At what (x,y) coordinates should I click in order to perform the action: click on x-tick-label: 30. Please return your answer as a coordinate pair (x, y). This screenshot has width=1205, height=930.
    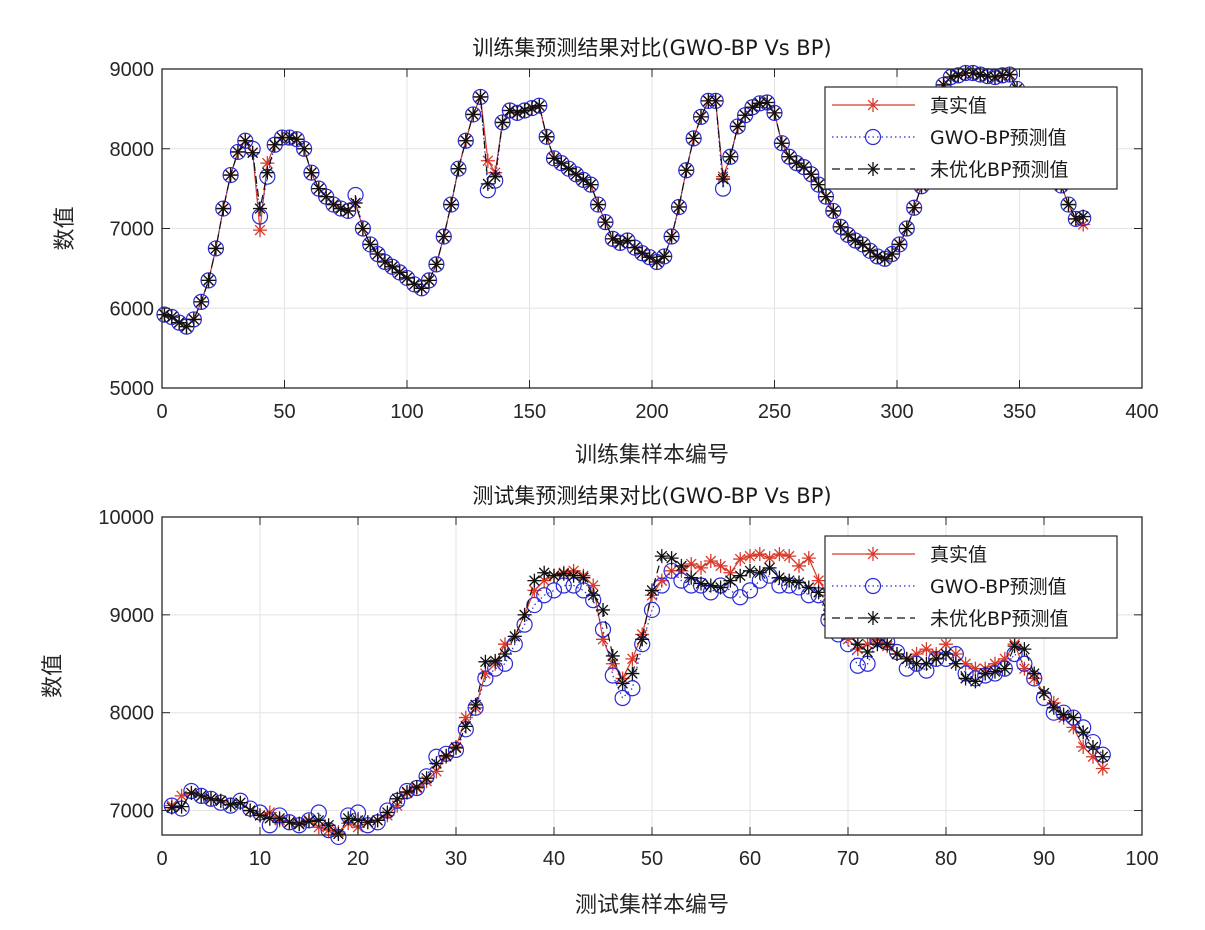
    Looking at the image, I should click on (456, 859).